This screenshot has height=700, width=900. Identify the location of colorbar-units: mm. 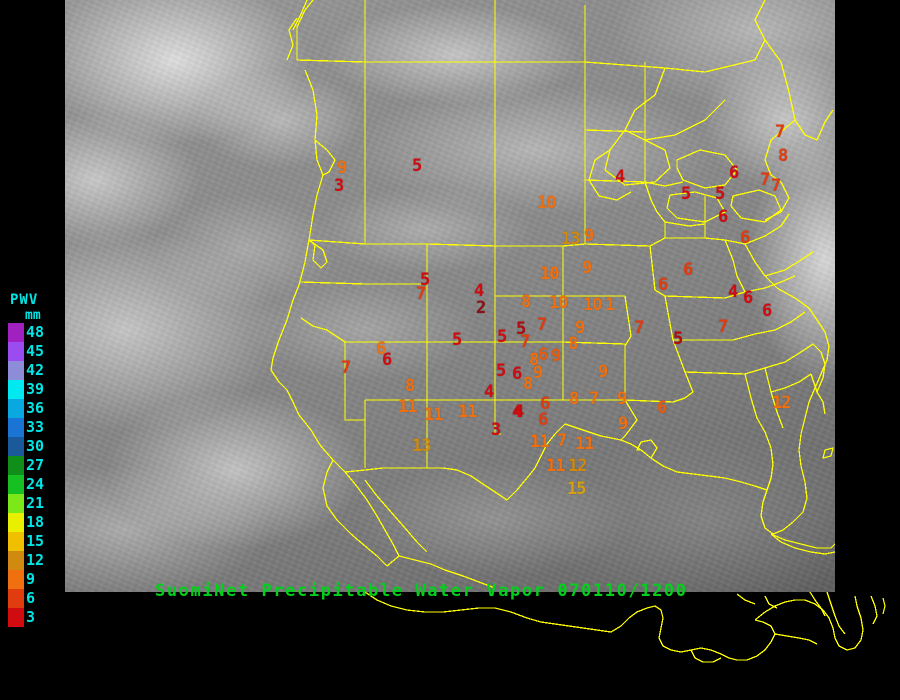
(33, 315).